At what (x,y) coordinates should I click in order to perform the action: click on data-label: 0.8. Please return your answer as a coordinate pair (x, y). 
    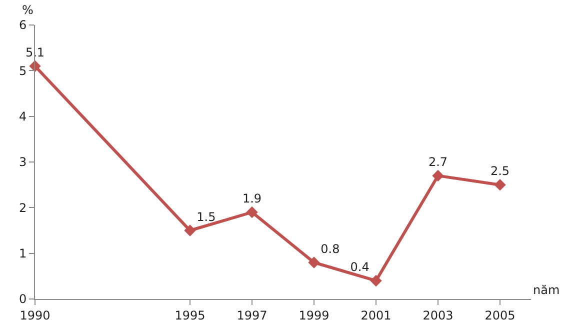
    Looking at the image, I should click on (330, 249).